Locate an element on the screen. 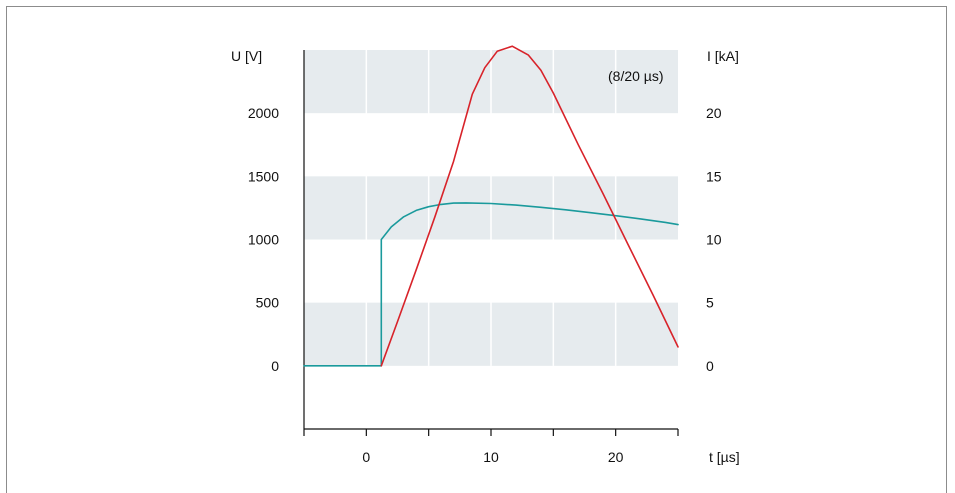 This screenshot has height=493, width=955. right-y-tick-labels: 0 5 10 15 20 is located at coordinates (714, 239).